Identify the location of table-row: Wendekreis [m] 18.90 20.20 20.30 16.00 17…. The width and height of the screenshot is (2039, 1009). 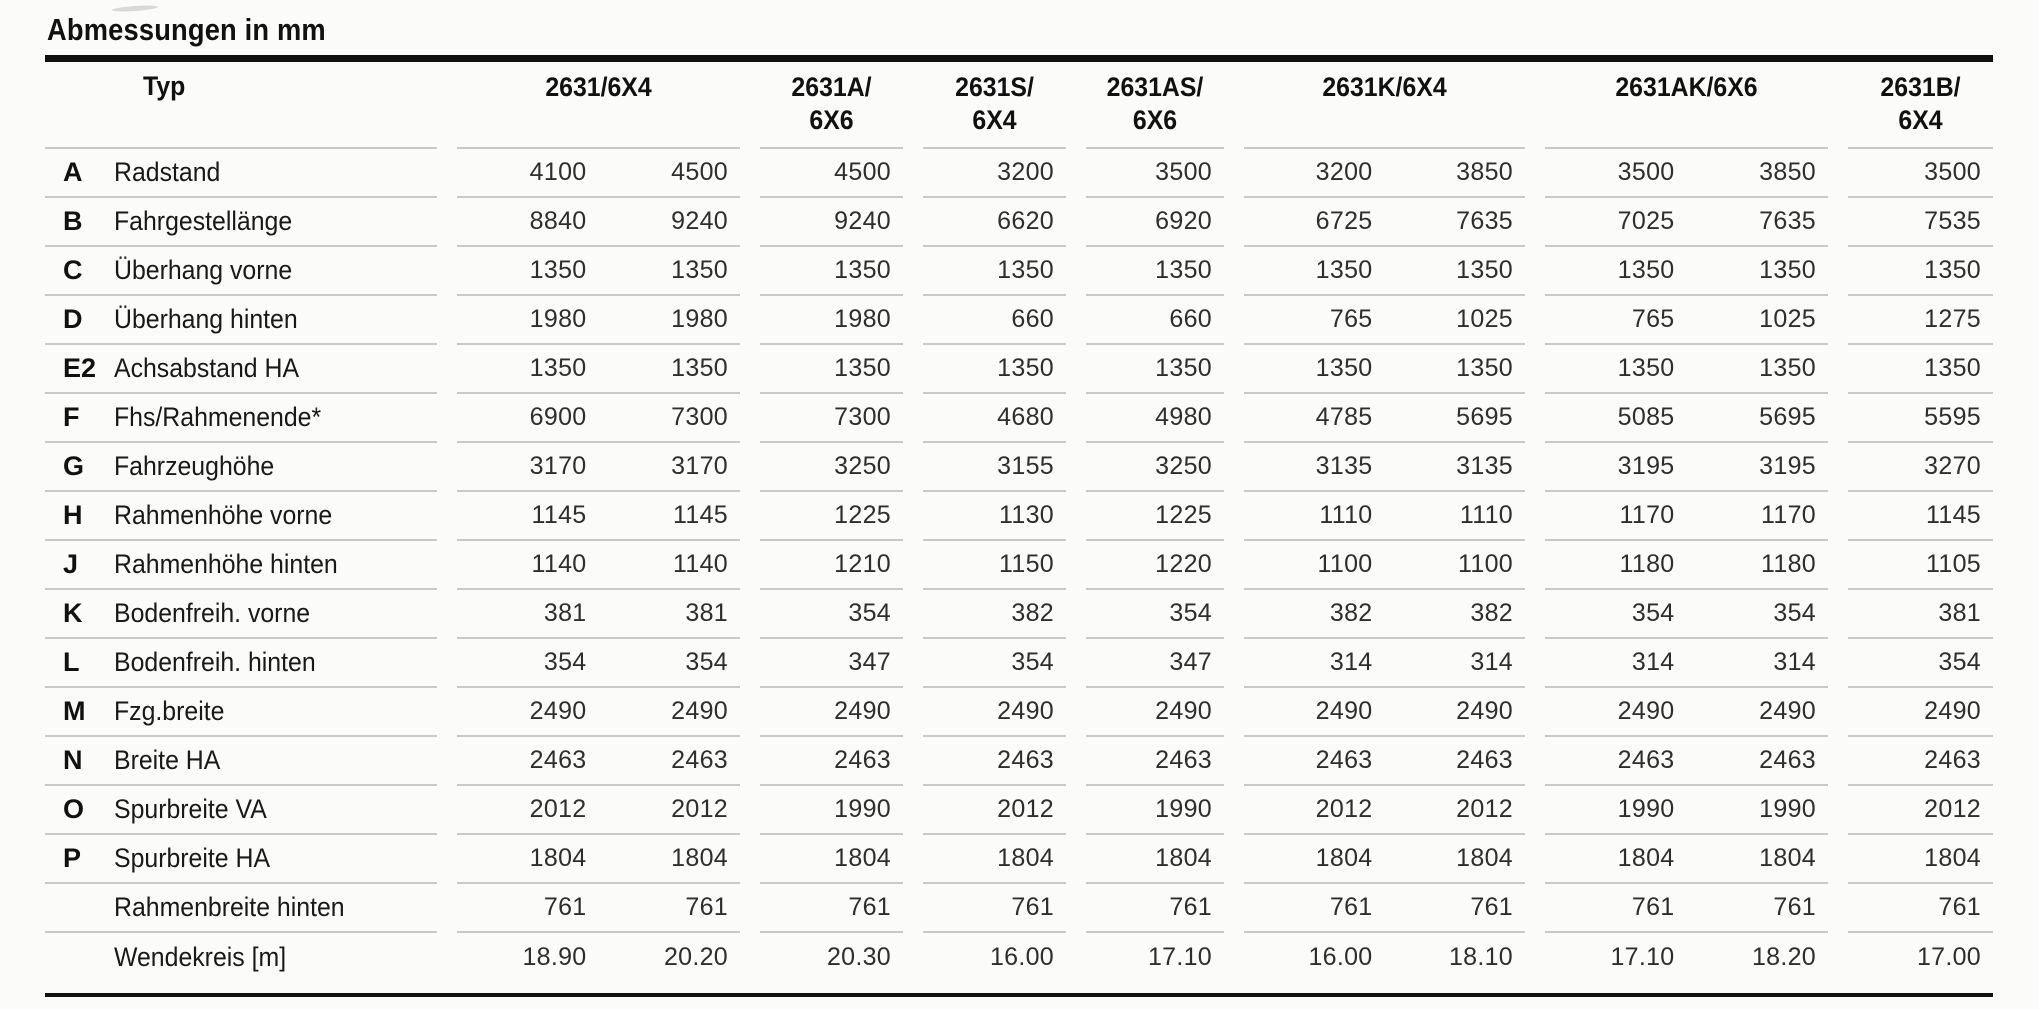
(1019, 957).